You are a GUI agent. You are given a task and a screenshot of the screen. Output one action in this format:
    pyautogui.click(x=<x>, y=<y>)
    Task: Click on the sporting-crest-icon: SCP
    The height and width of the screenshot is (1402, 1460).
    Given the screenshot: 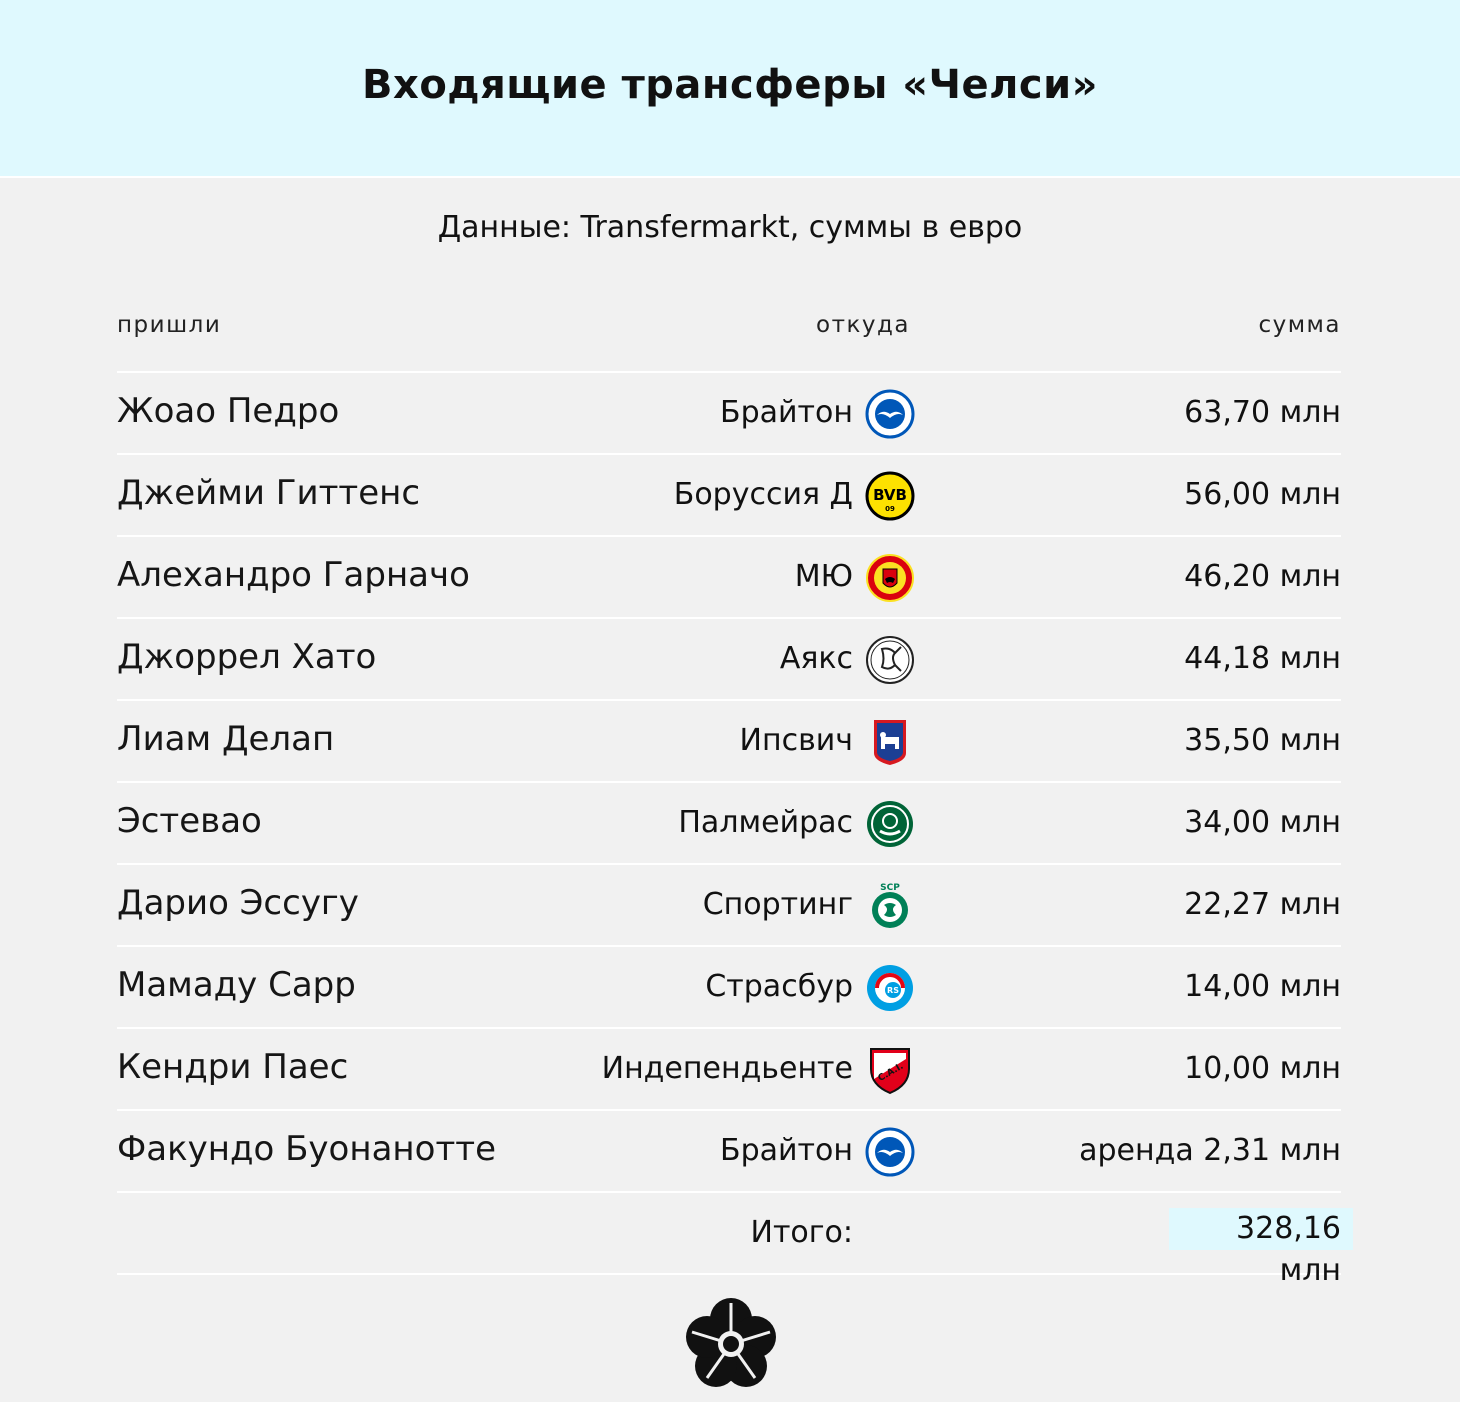 What is the action you would take?
    pyautogui.click(x=890, y=905)
    